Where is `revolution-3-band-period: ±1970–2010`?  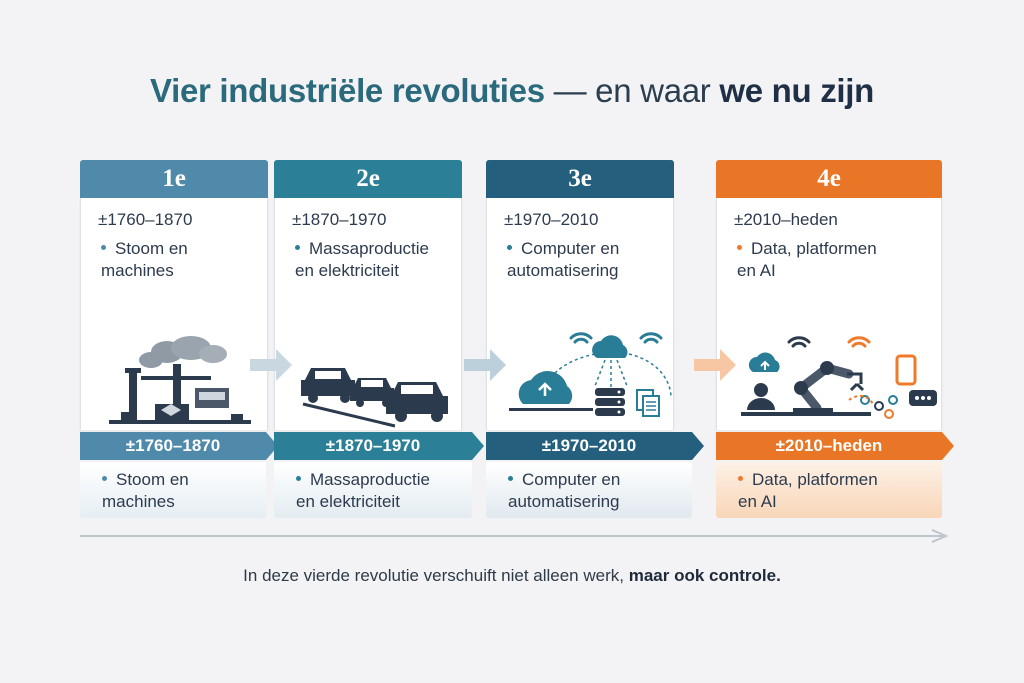
revolution-3-band-period: ±1970–2010 is located at coordinates (589, 445).